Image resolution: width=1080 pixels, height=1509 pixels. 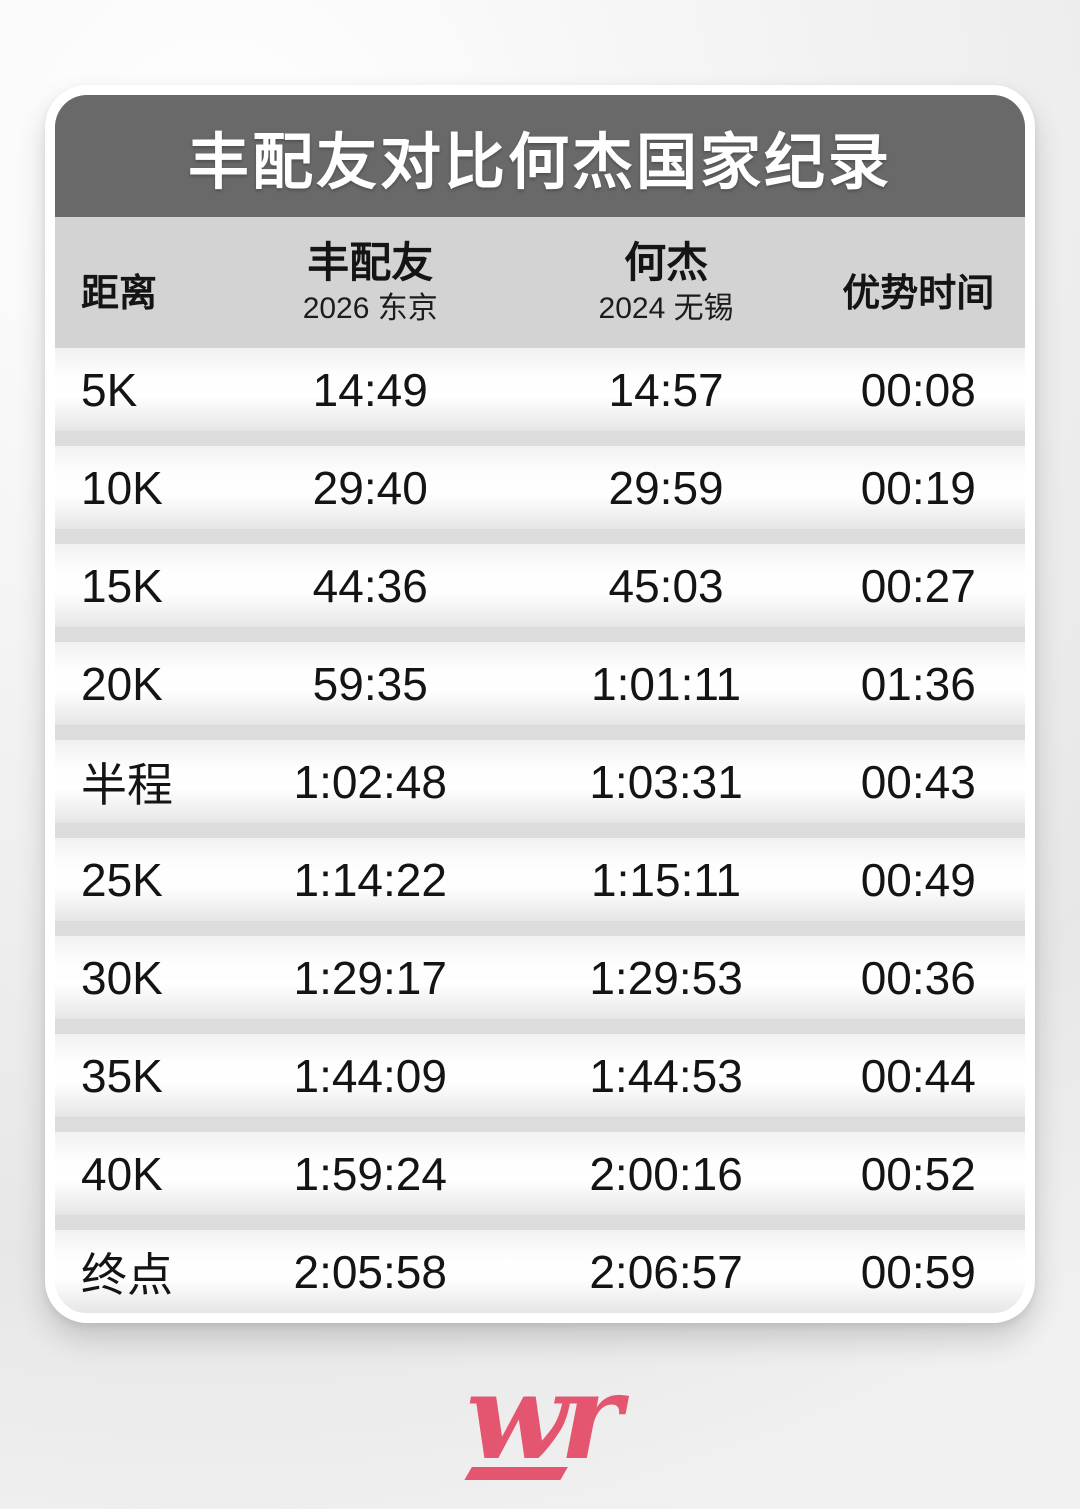 What do you see at coordinates (122, 879) in the screenshot?
I see `distance-cell: 25K` at bounding box center [122, 879].